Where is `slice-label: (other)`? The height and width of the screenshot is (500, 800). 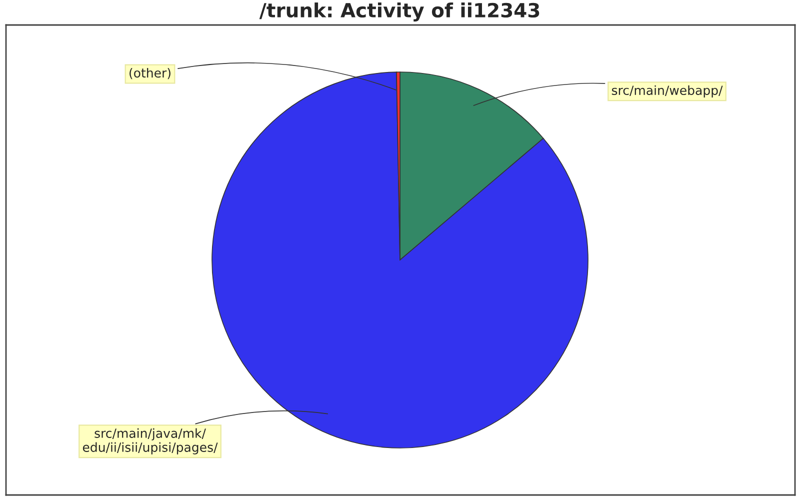
slice-label: (other) is located at coordinates (150, 74).